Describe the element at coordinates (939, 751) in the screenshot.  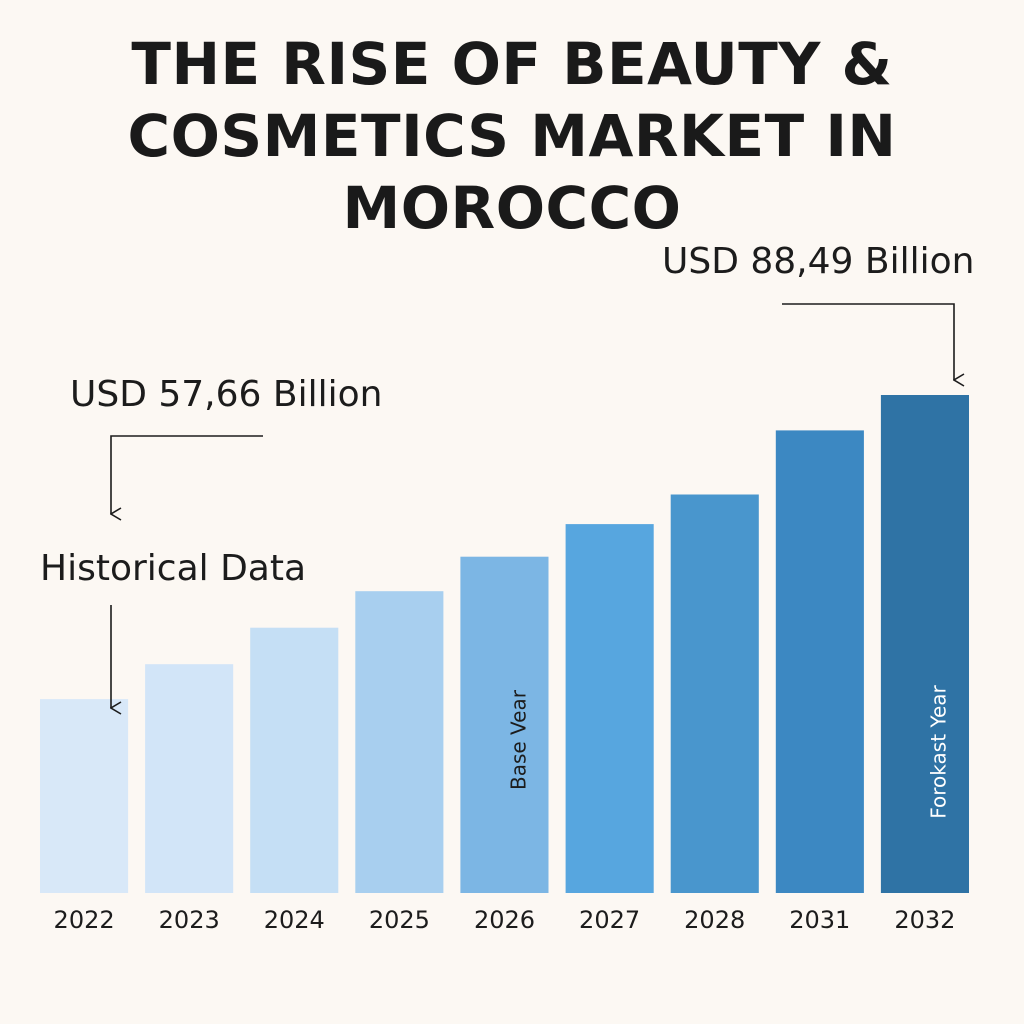
I see `bar-label-2032: Forokast Year` at that location.